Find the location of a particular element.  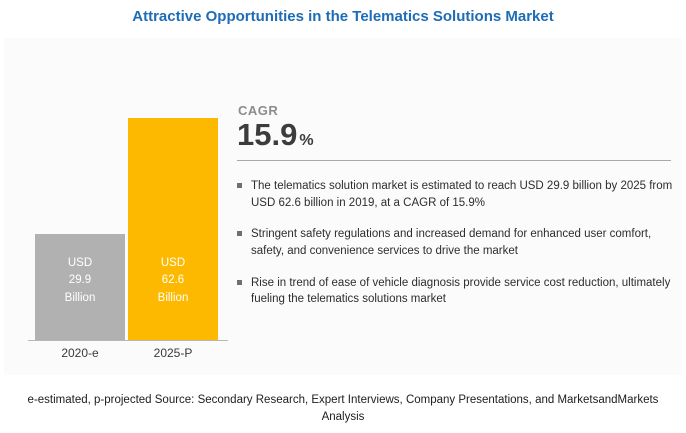

cagr-percent-sign: % is located at coordinates (306, 140).